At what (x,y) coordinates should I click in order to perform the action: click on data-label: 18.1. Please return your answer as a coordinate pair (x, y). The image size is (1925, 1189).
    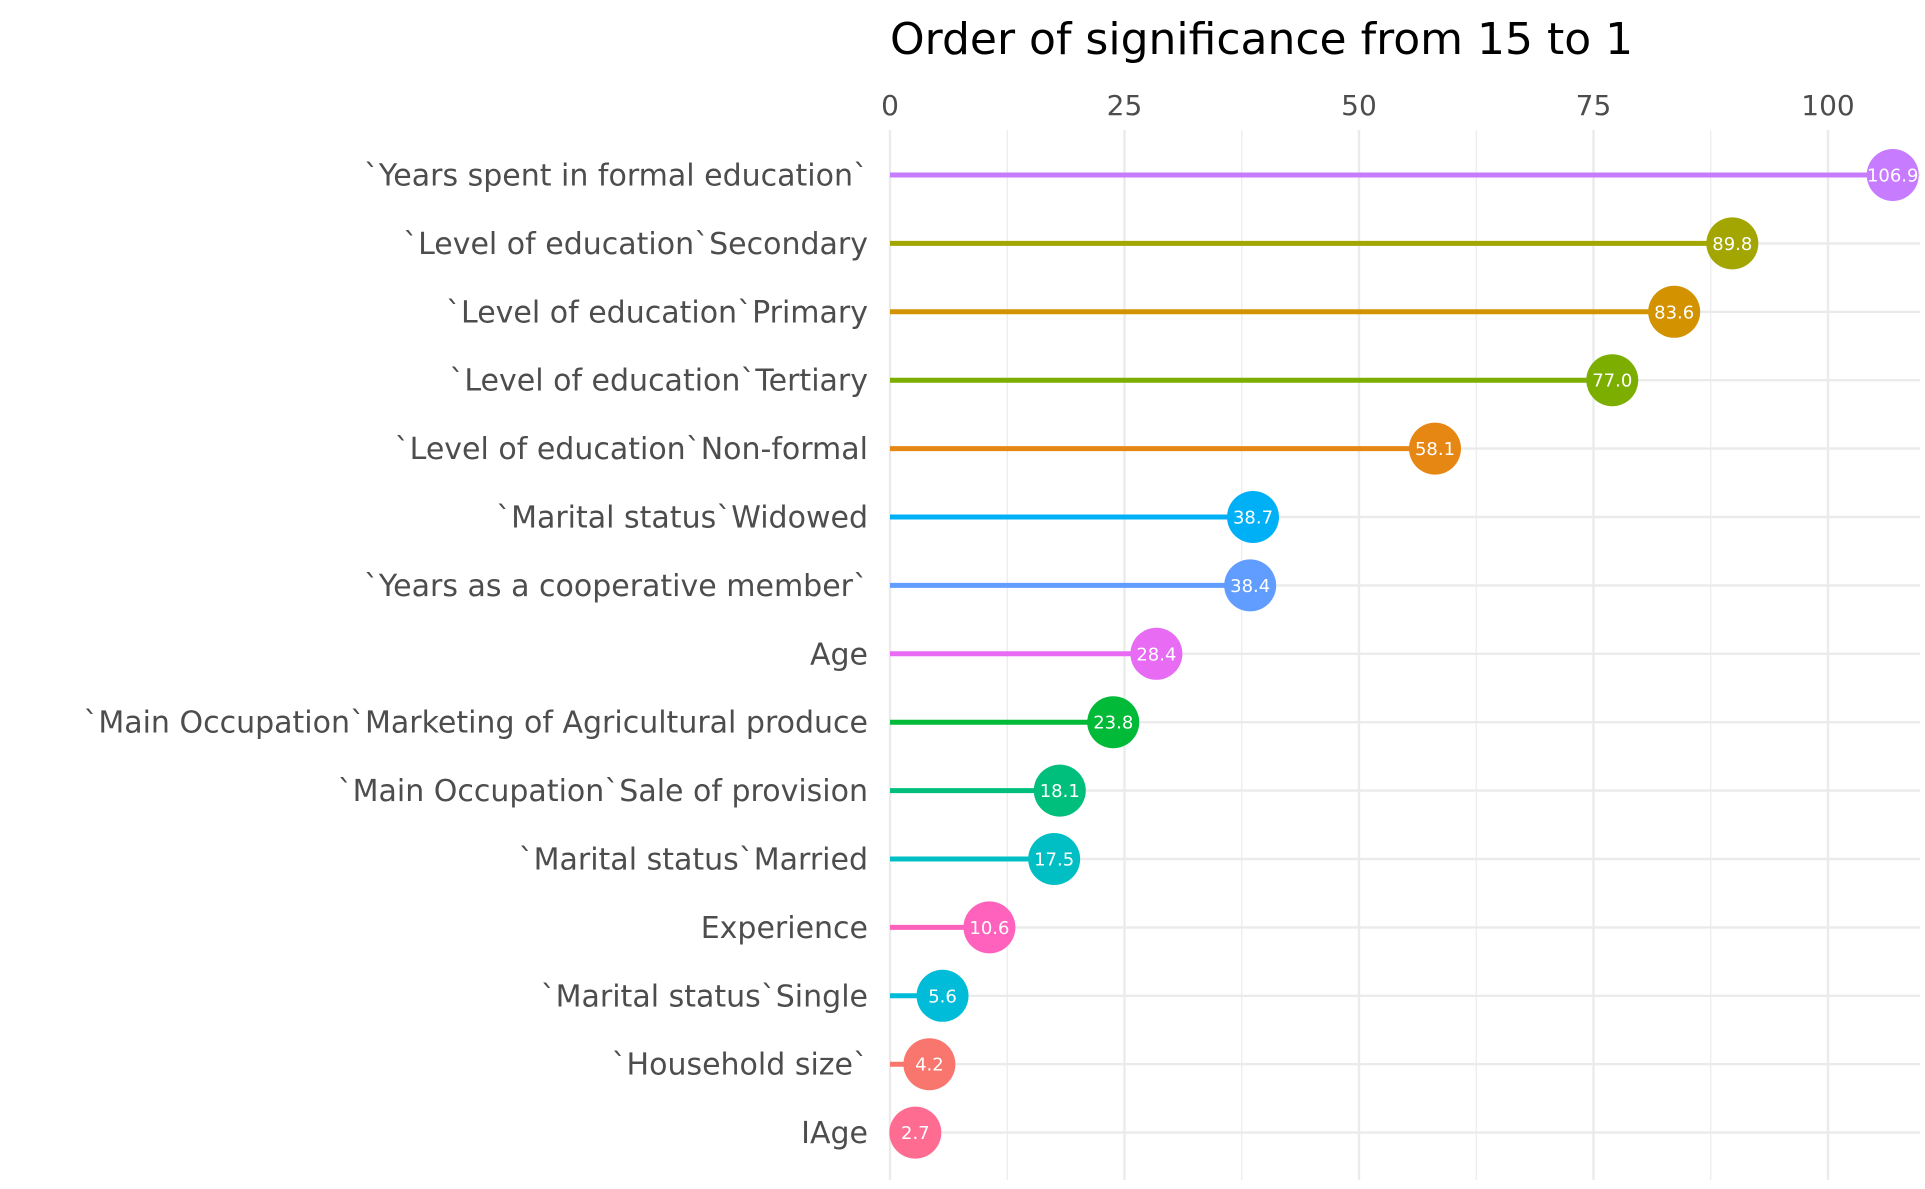
    Looking at the image, I should click on (1060, 791).